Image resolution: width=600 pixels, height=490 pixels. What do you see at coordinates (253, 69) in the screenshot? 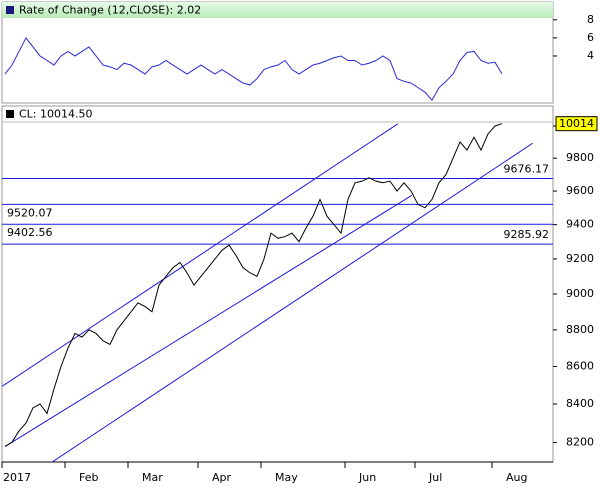
I see `data-line` at bounding box center [253, 69].